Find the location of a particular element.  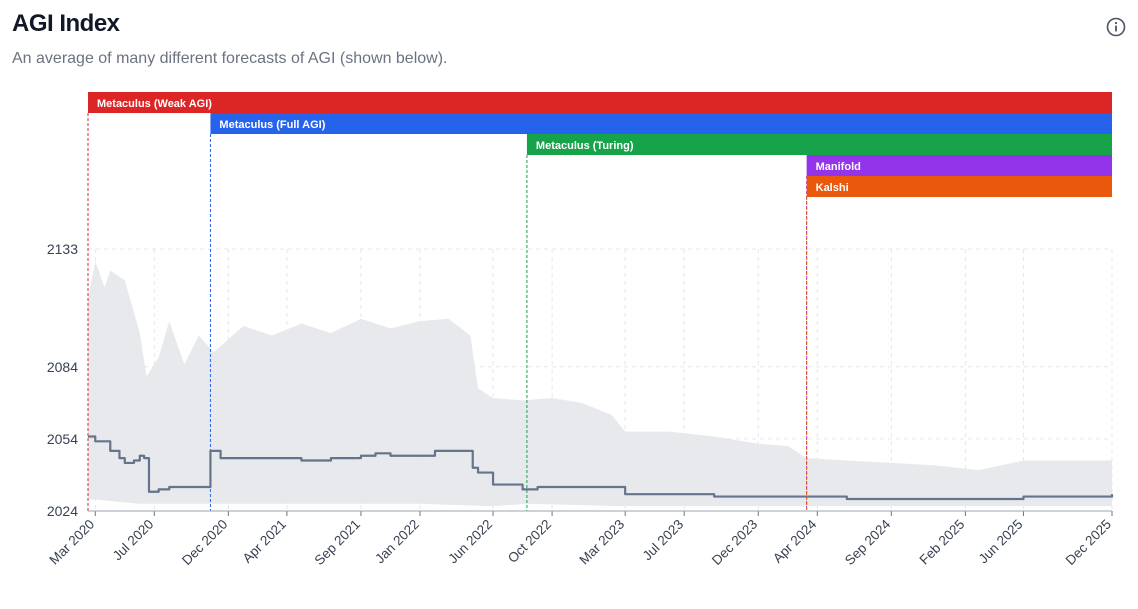

x-tick-label: Feb 2025 is located at coordinates (942, 542).